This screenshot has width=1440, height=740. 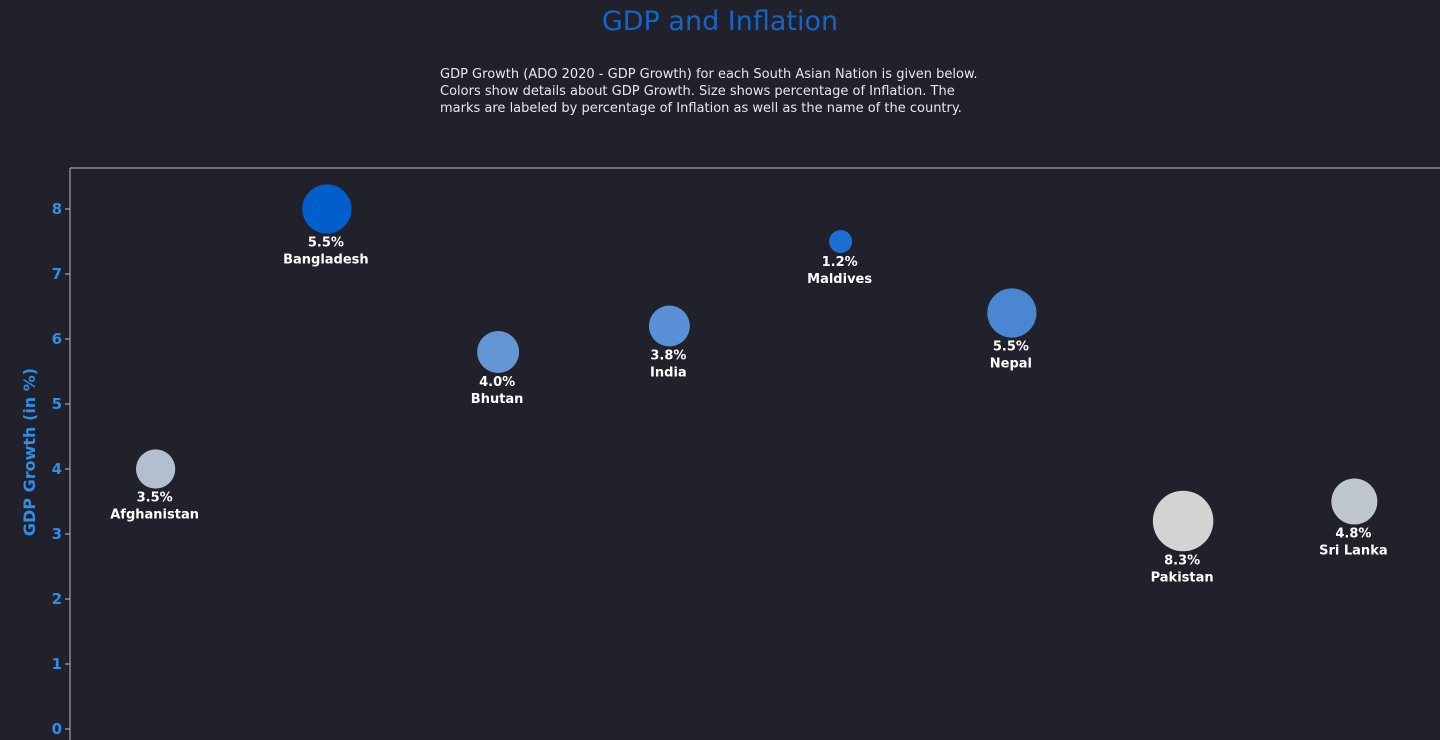 I want to click on data-point: 5.5% Bangladesh, so click(x=326, y=226).